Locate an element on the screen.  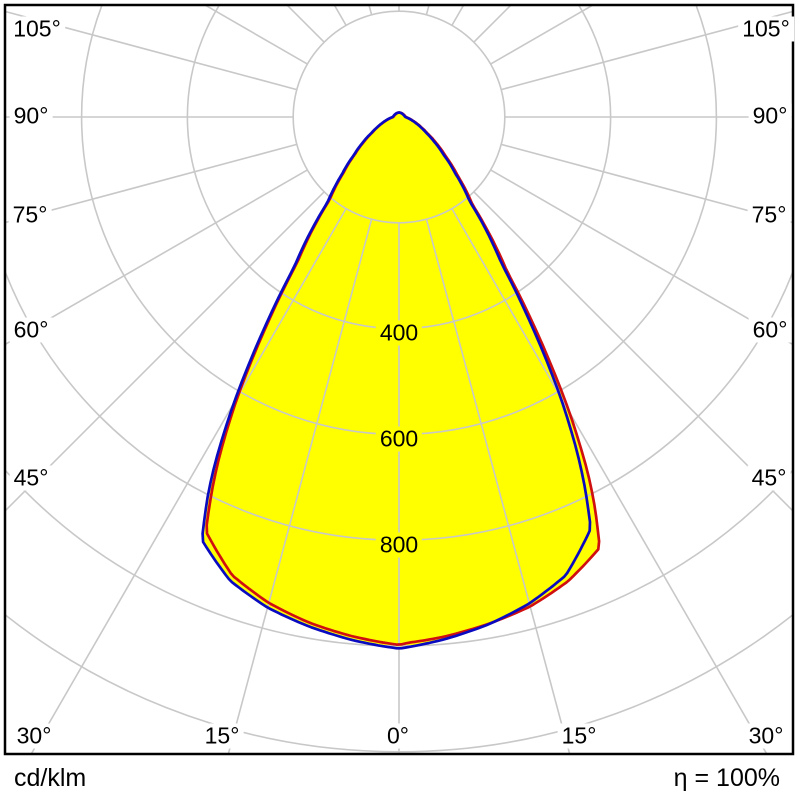
unit-caption: cd/klm is located at coordinates (50, 778).